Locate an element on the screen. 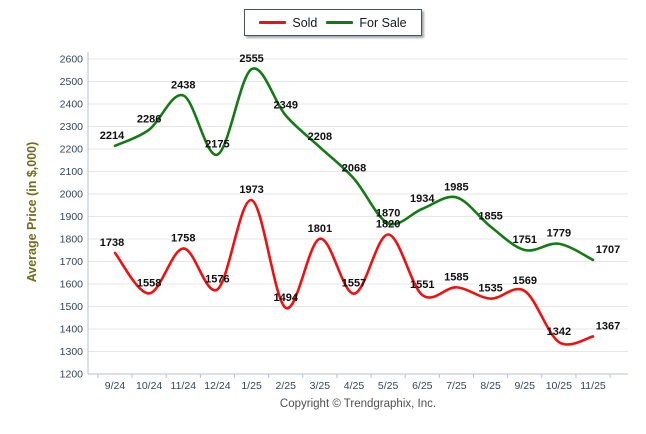 The image size is (646, 434). y-tick-label: 2300 is located at coordinates (72, 127).